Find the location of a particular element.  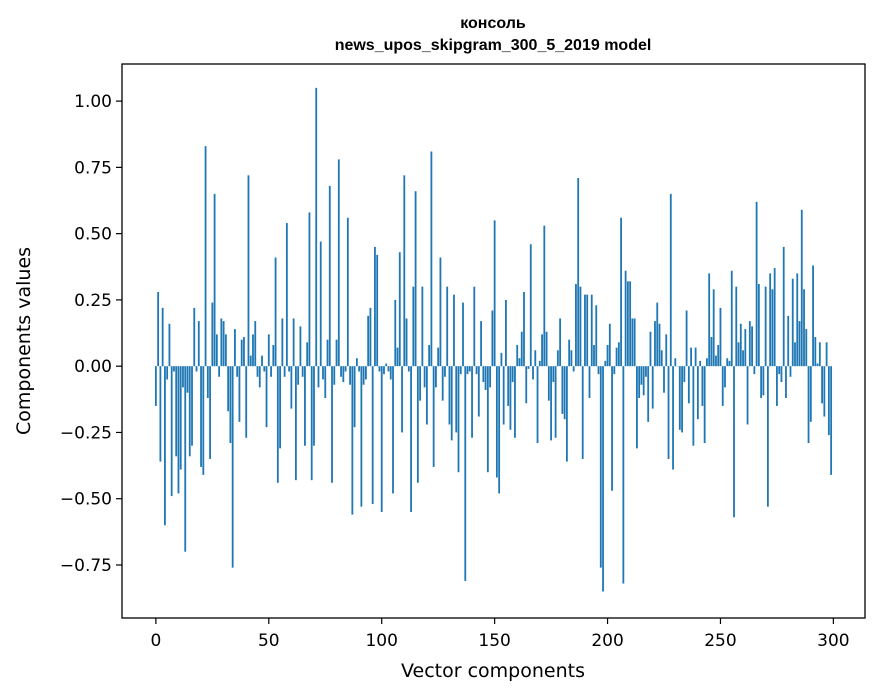

y-tick-label: 0.25 is located at coordinates (93, 301).